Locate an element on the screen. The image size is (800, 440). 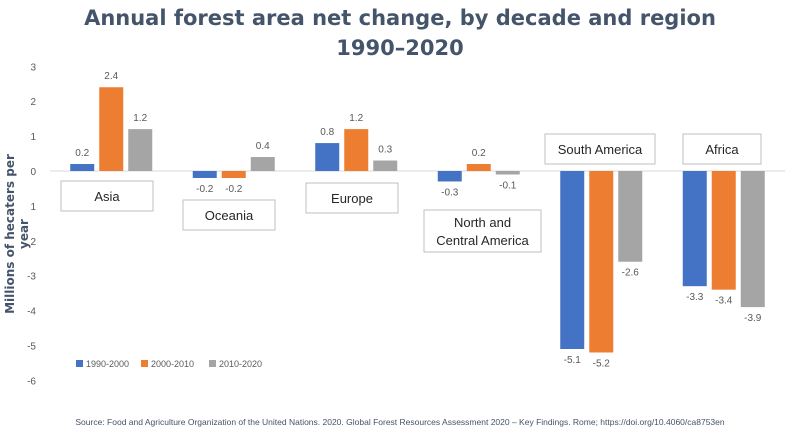
data-label: -5.2 is located at coordinates (602, 363).